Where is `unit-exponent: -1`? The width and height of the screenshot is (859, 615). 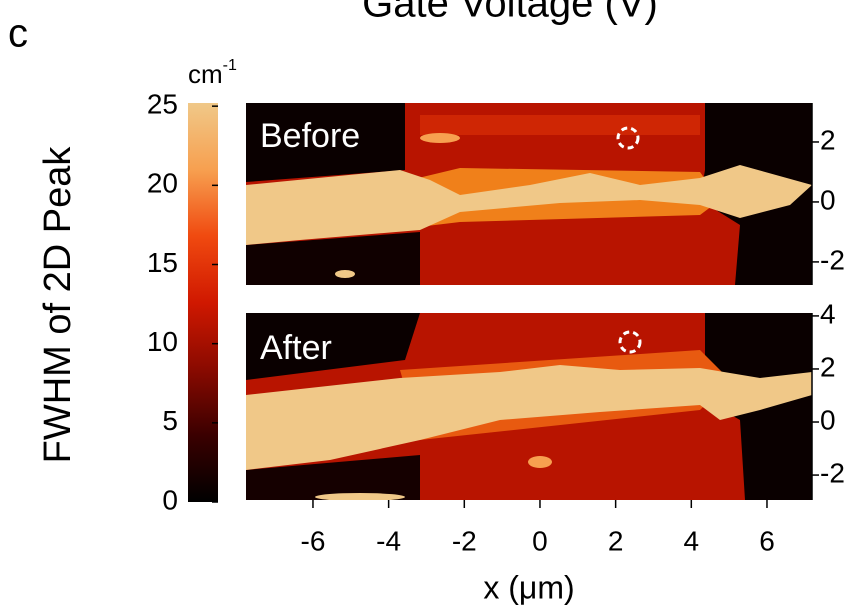
unit-exponent: -1 is located at coordinates (230, 65).